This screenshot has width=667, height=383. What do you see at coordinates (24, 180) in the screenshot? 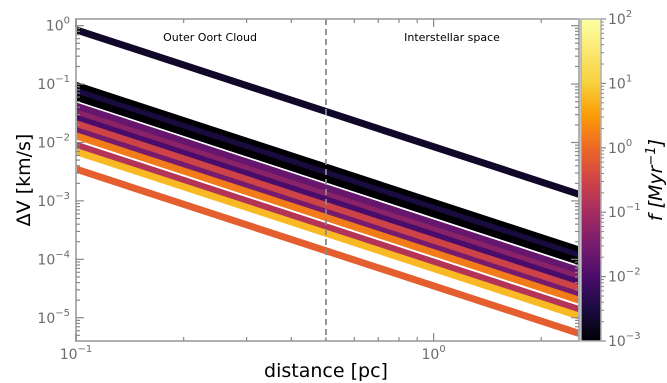
I see `y-axis-title: ΔV [km/s]` at bounding box center [24, 180].